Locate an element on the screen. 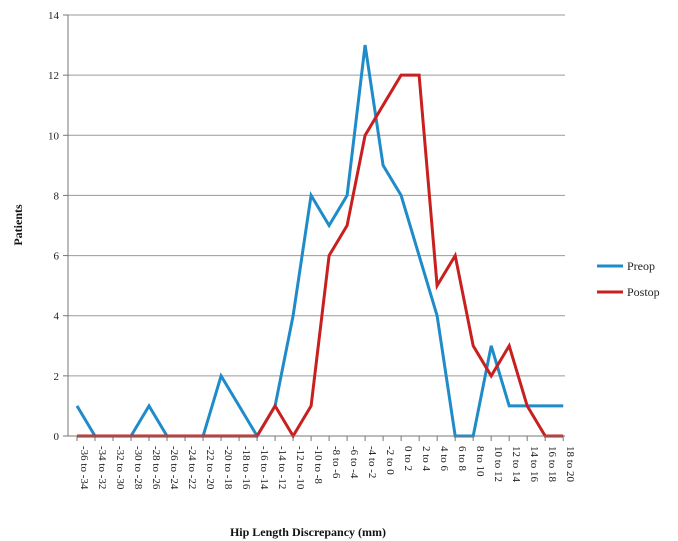  y-tick-label: 14 is located at coordinates (54, 16).